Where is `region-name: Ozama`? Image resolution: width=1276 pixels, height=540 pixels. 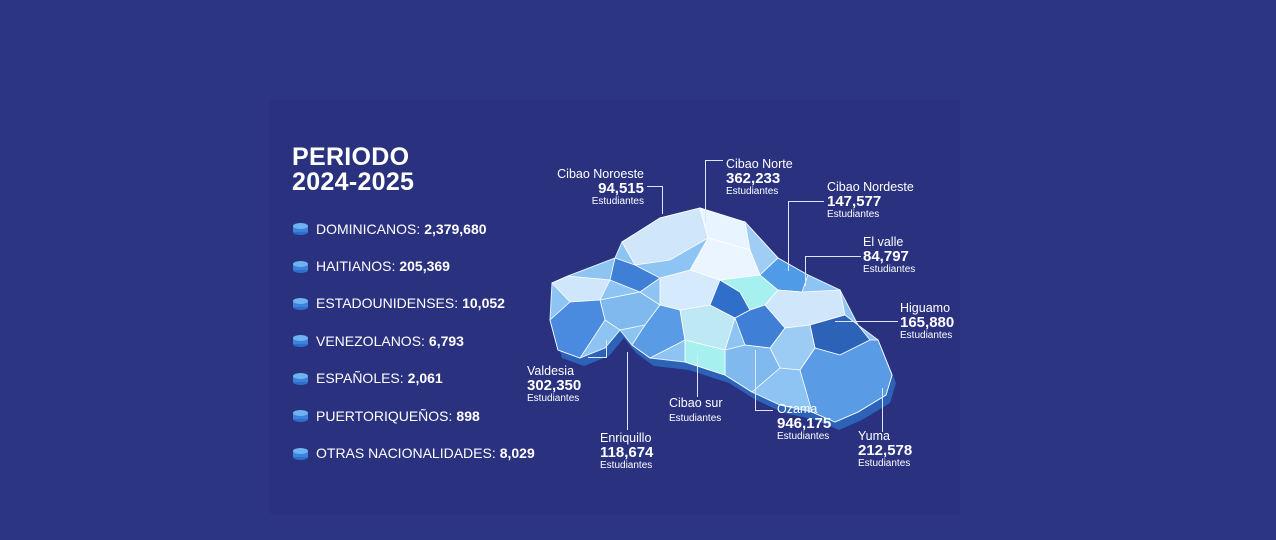
region-name: Ozama is located at coordinates (797, 409).